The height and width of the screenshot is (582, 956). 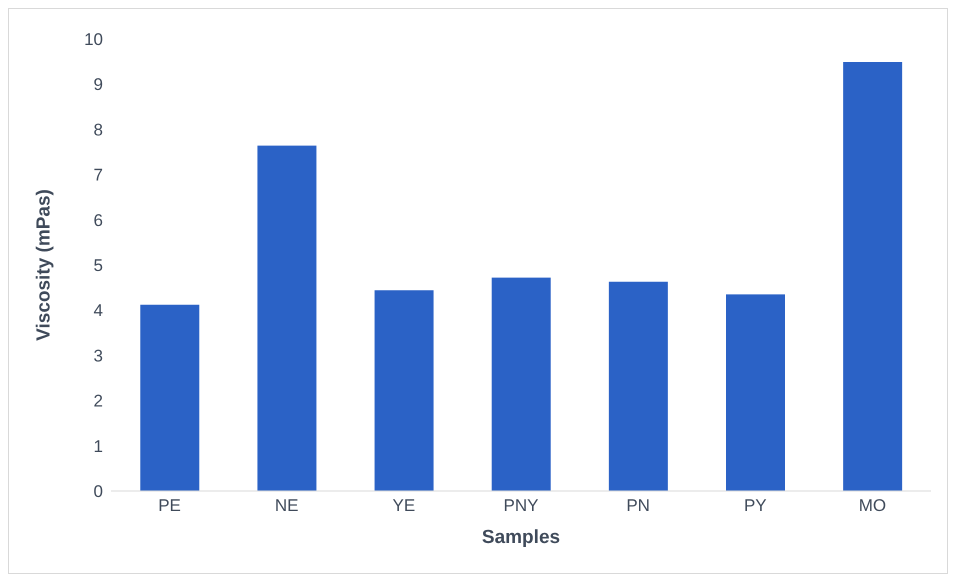 What do you see at coordinates (169, 506) in the screenshot?
I see `x-tick-label: PE` at bounding box center [169, 506].